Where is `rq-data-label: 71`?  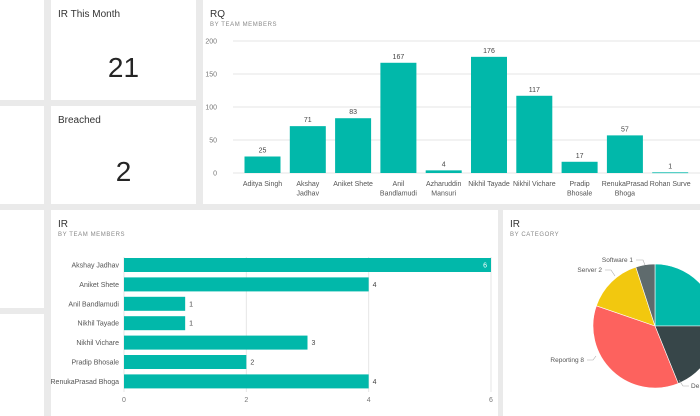 rq-data-label: 71 is located at coordinates (308, 120).